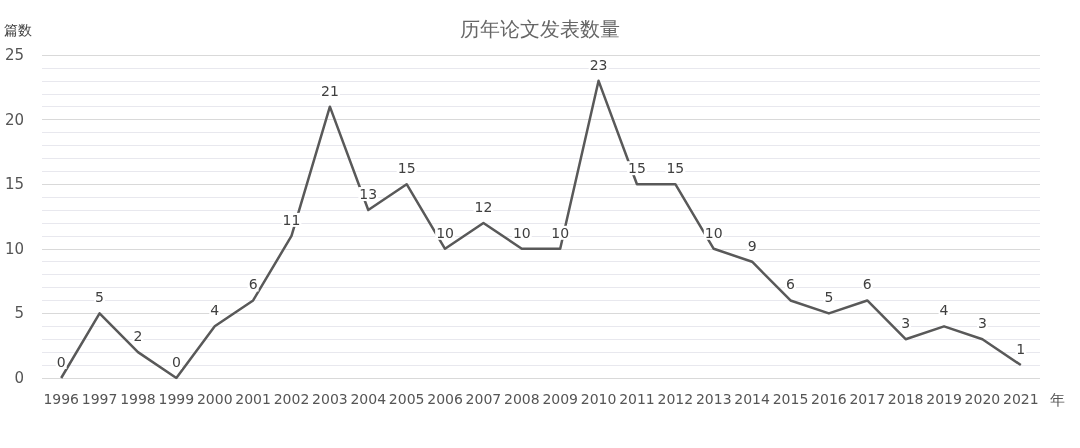 This screenshot has height=448, width=1080. I want to click on x-tick-label: 2015, so click(790, 399).